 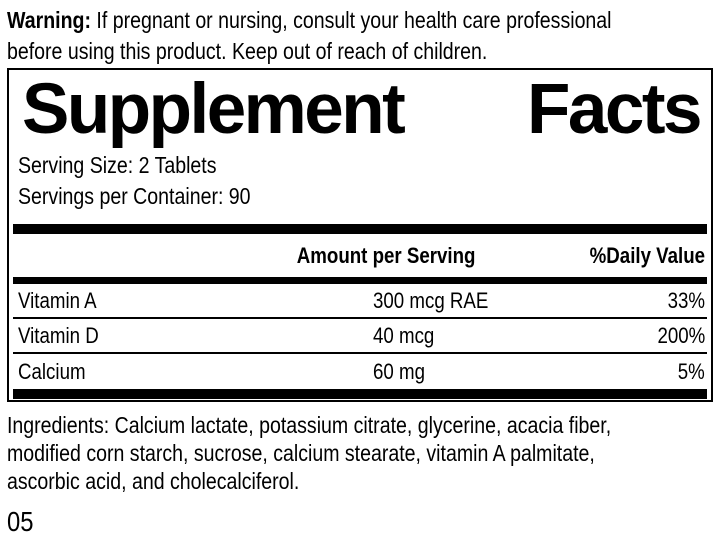 I want to click on table-row-calcium: Calcium 60 mg 5%, so click(x=360, y=371).